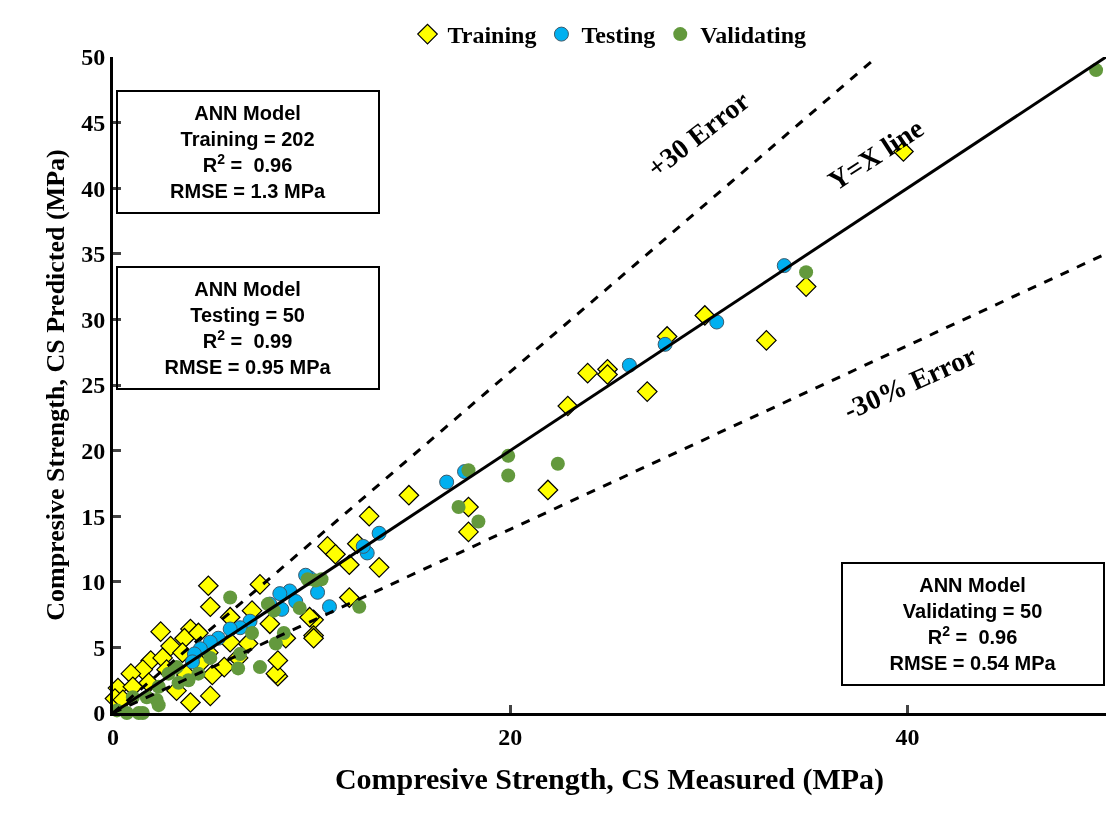 The width and height of the screenshot is (1118, 823). What do you see at coordinates (55, 385) in the screenshot?
I see `y-axis-title: Compresive Strength, CS Predicted (MPa)` at bounding box center [55, 385].